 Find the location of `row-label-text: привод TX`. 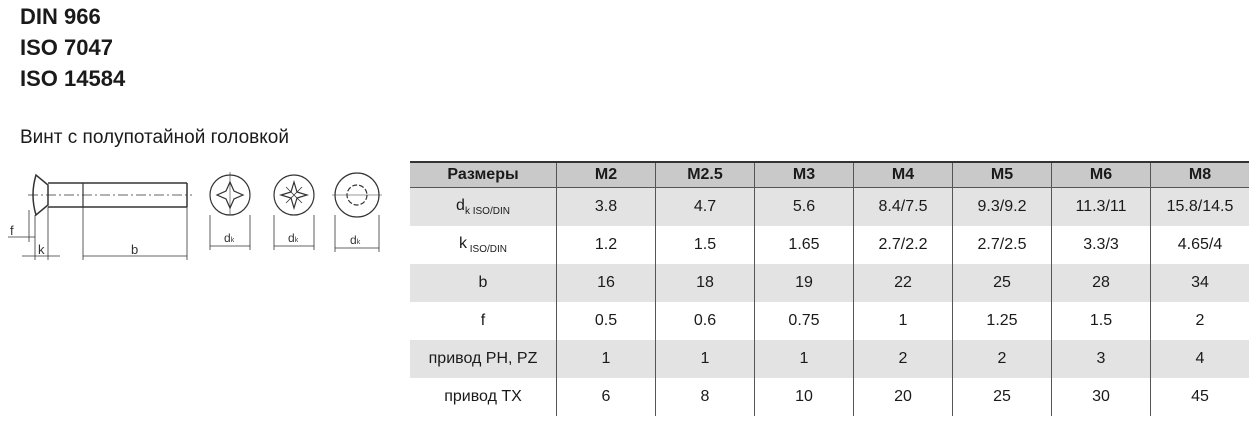

row-label-text: привод TX is located at coordinates (483, 396).